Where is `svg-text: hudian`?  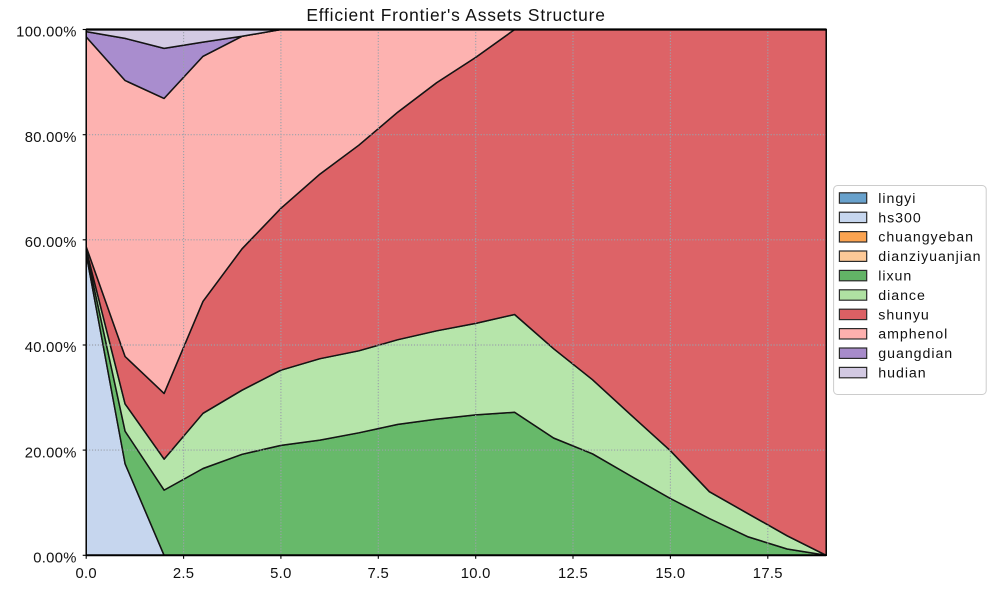
svg-text: hudian is located at coordinates (902, 374).